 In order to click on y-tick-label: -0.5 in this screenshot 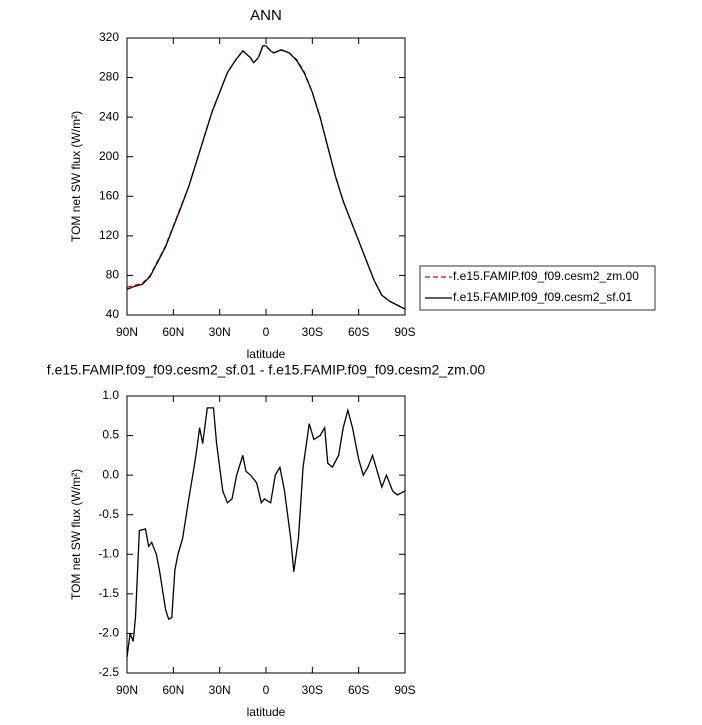, I will do `click(108, 514)`.